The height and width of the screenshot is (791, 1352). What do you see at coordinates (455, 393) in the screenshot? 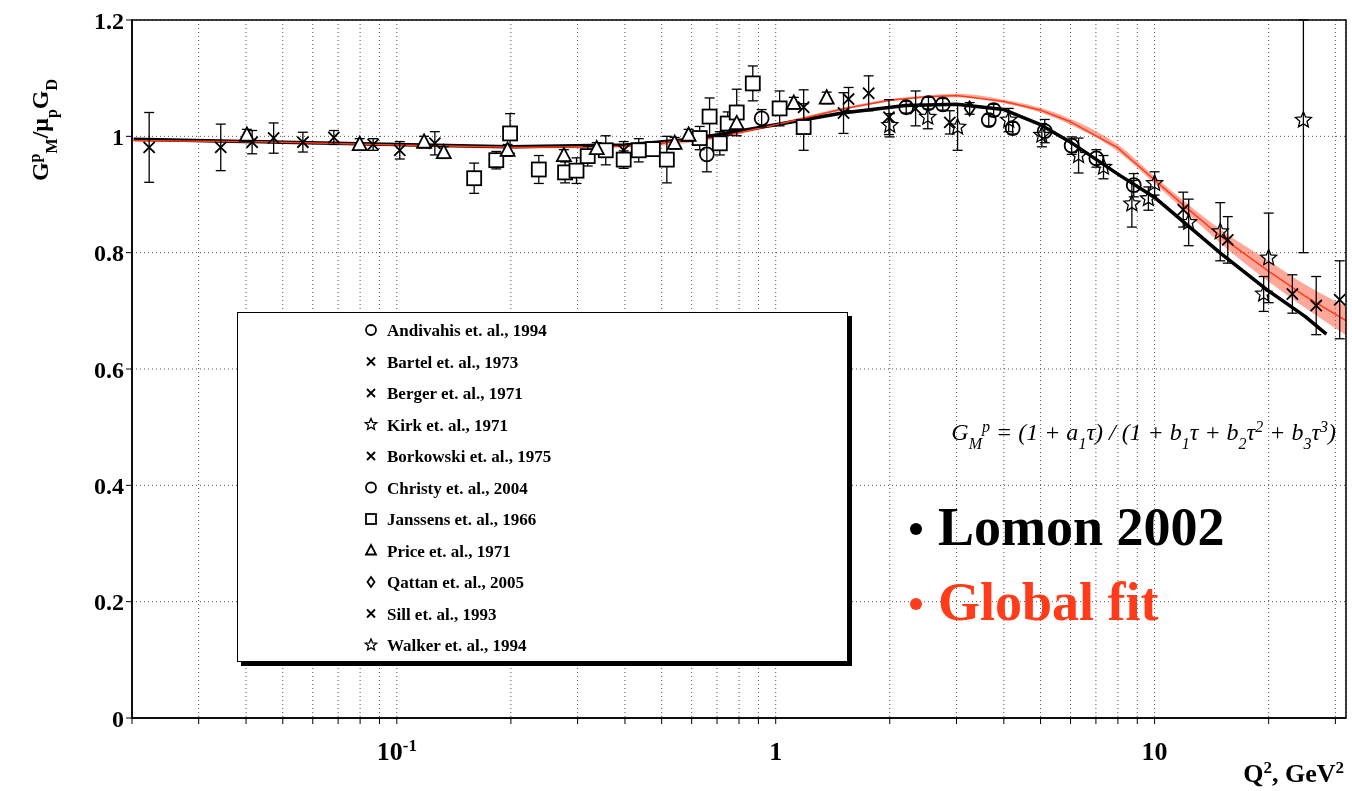
I see `legend-label: Berger et. al., 1971` at bounding box center [455, 393].